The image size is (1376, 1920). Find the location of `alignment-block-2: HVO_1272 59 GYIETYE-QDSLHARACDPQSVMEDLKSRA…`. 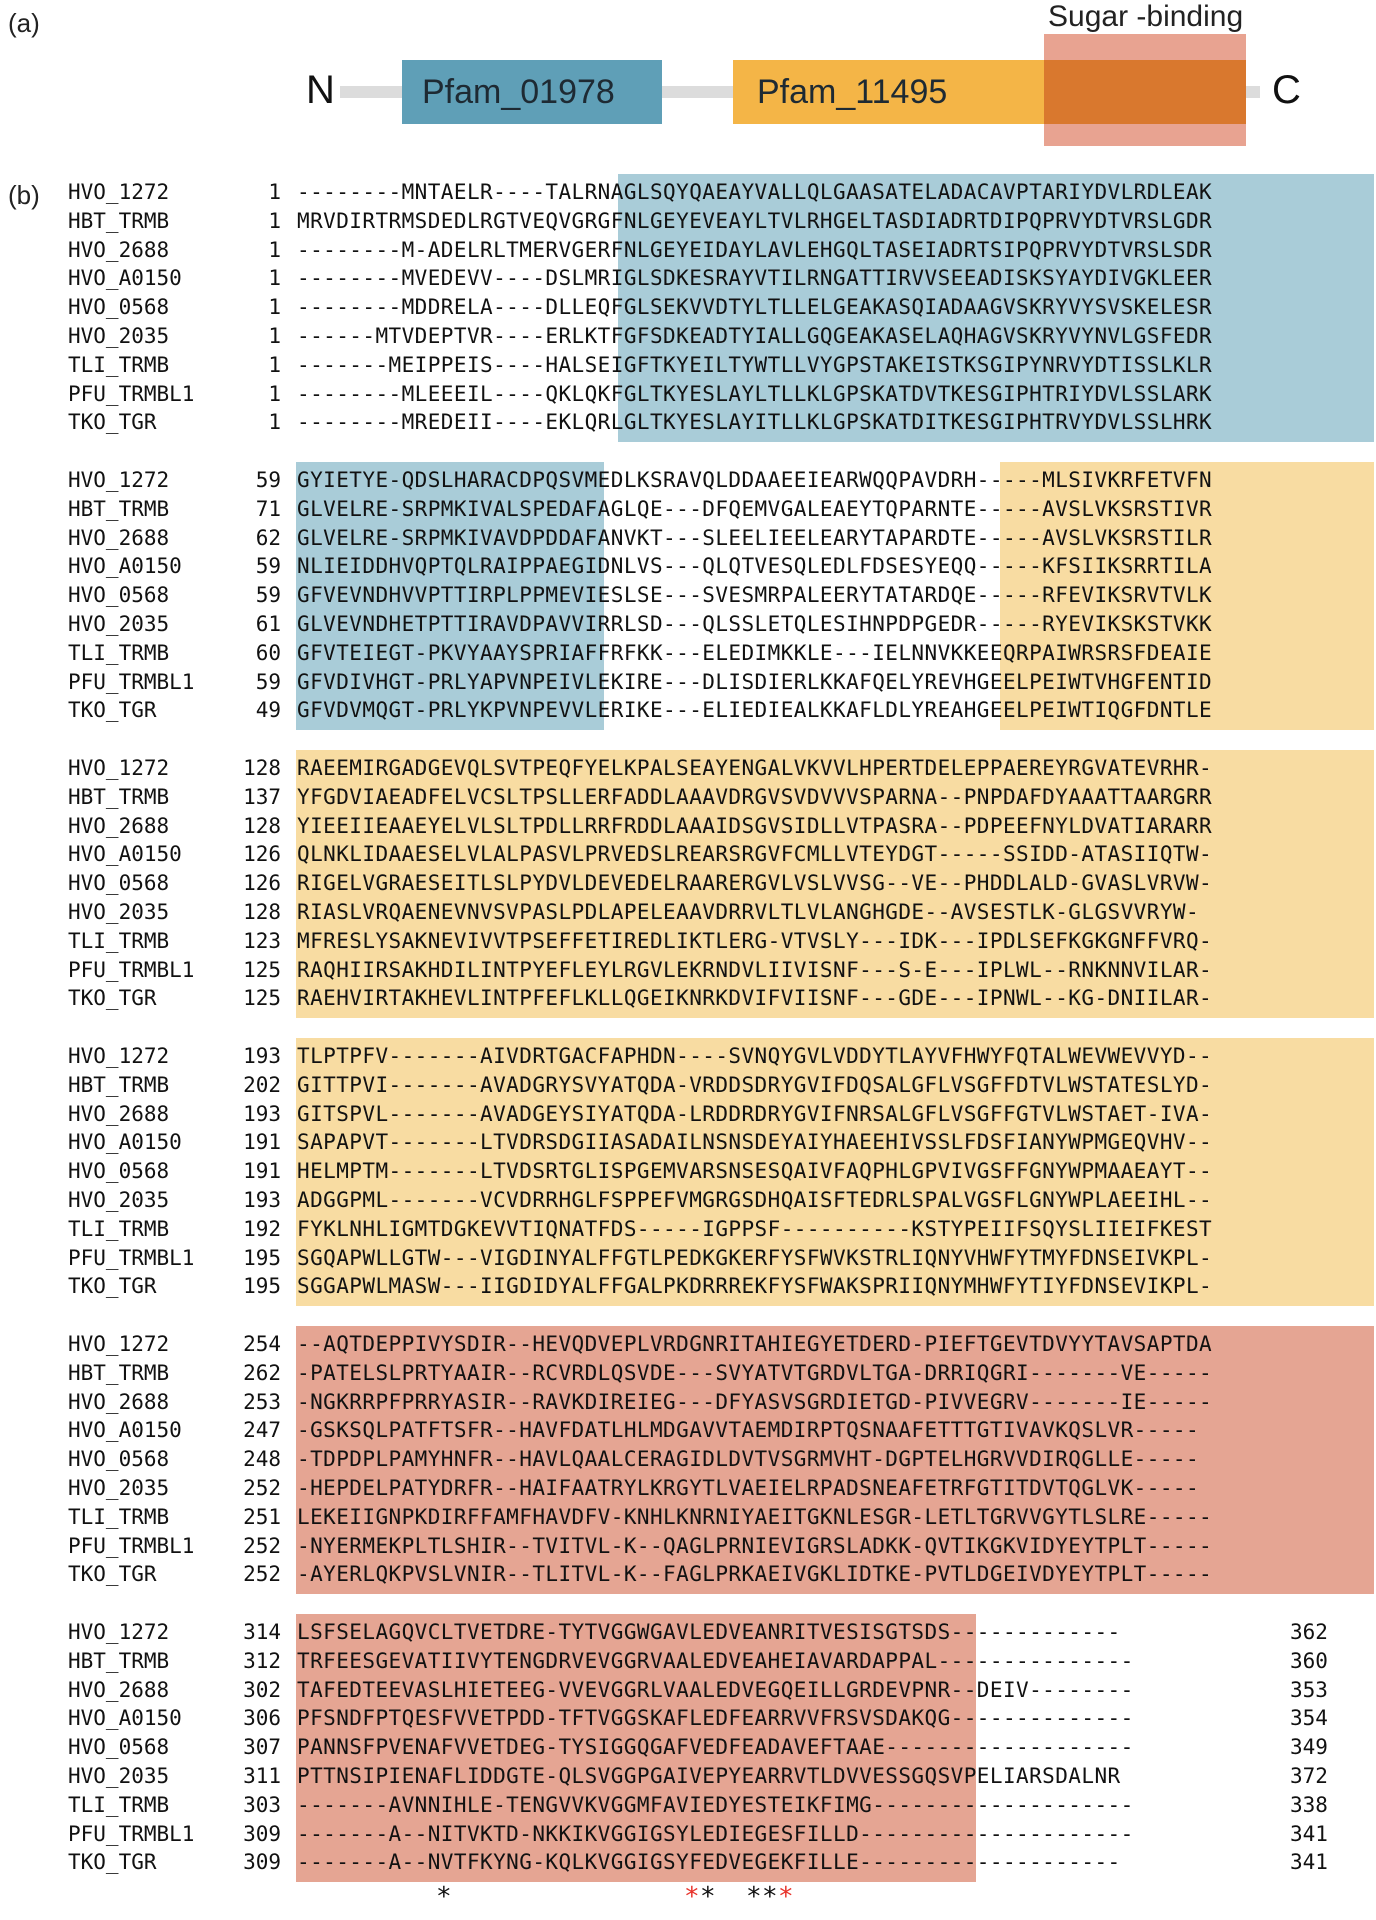

alignment-block-2: HVO_1272 59 GYIETYE-QDSLHARACDPQSVMEDLKSRA… is located at coordinates (688, 597).